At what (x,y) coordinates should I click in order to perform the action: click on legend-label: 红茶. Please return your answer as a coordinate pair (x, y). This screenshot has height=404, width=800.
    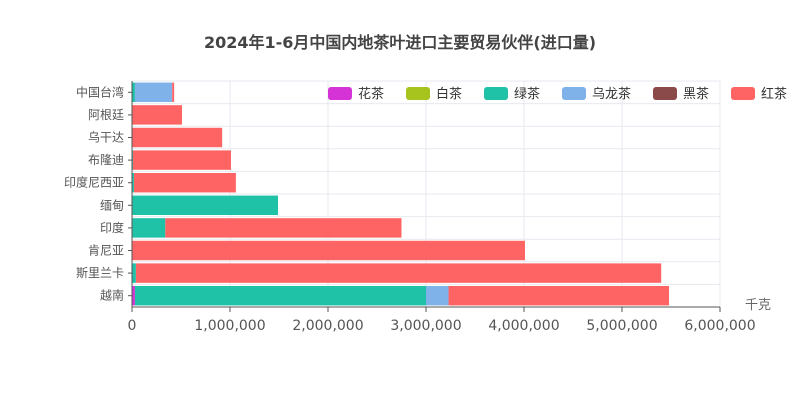
    Looking at the image, I should click on (774, 94).